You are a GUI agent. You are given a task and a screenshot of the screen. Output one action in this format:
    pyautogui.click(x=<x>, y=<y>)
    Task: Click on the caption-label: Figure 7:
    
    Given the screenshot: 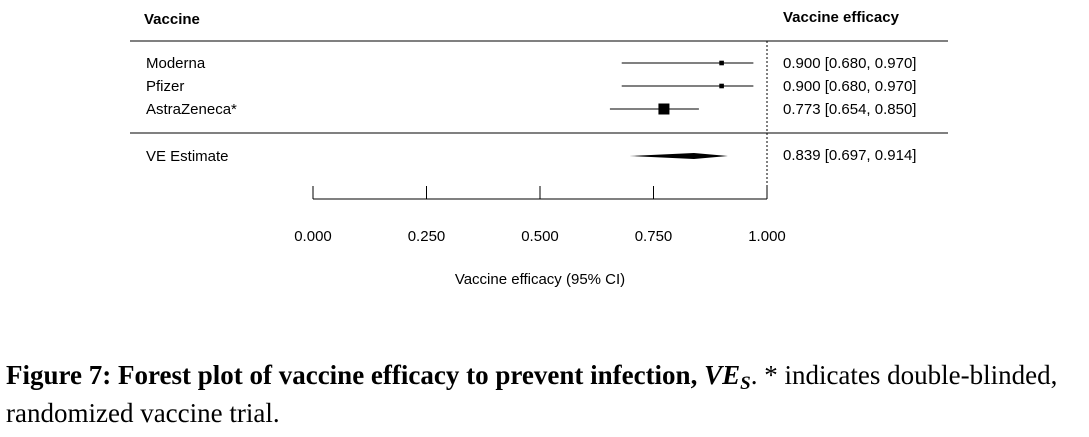 What is the action you would take?
    pyautogui.click(x=59, y=375)
    